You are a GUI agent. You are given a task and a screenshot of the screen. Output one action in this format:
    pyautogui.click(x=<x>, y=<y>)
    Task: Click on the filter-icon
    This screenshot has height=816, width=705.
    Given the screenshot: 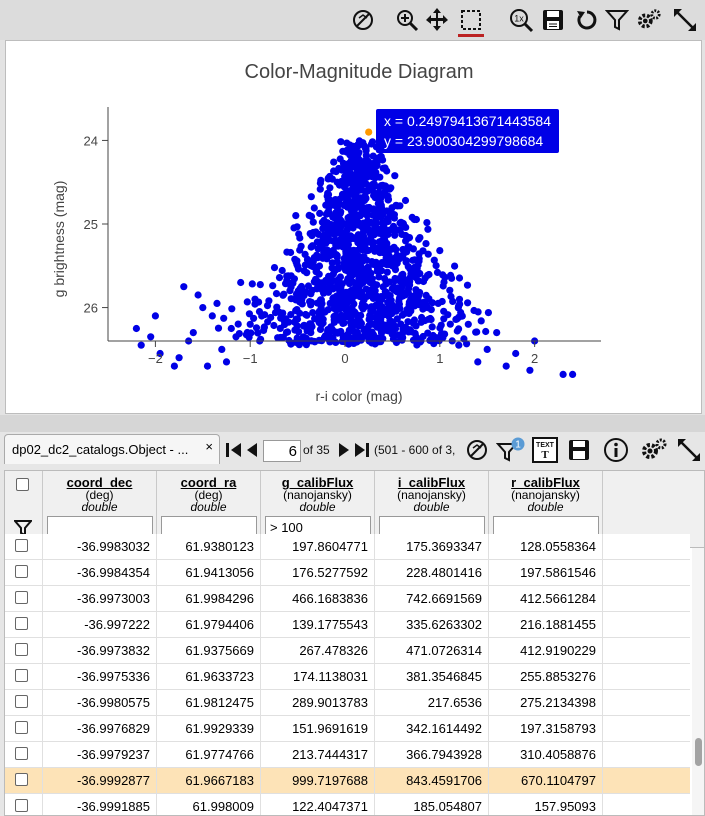 What is the action you would take?
    pyautogui.click(x=617, y=20)
    